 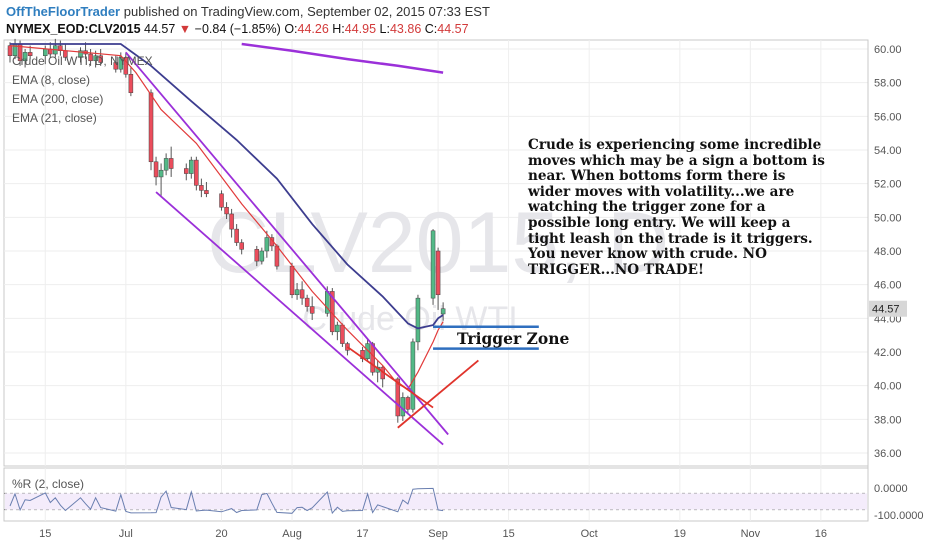 I want to click on oscillator-tick-label: -100.0000, so click(x=899, y=516).